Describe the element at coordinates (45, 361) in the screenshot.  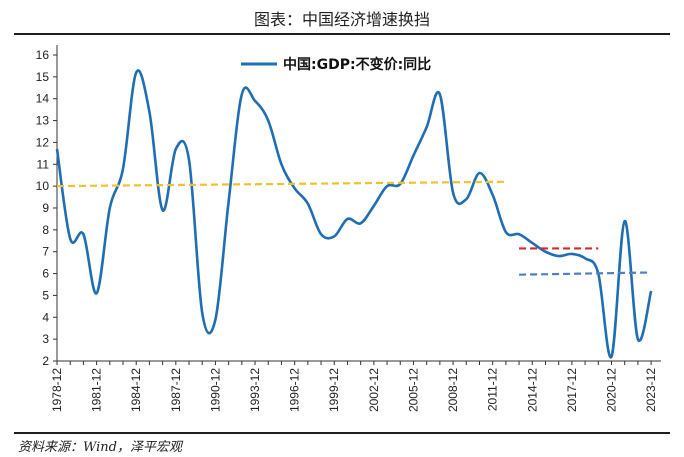
I see `y-tick-label: 2` at that location.